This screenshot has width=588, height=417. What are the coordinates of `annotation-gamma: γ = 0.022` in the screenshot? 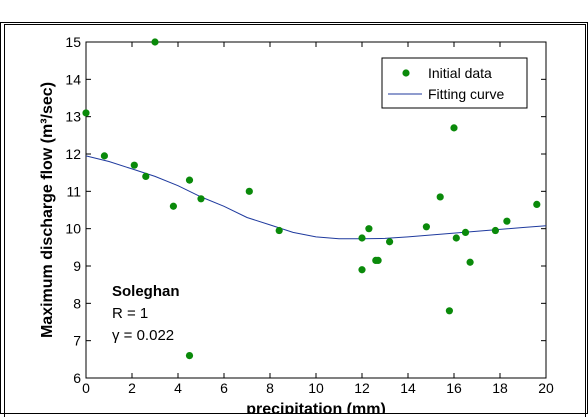 It's located at (143, 335).